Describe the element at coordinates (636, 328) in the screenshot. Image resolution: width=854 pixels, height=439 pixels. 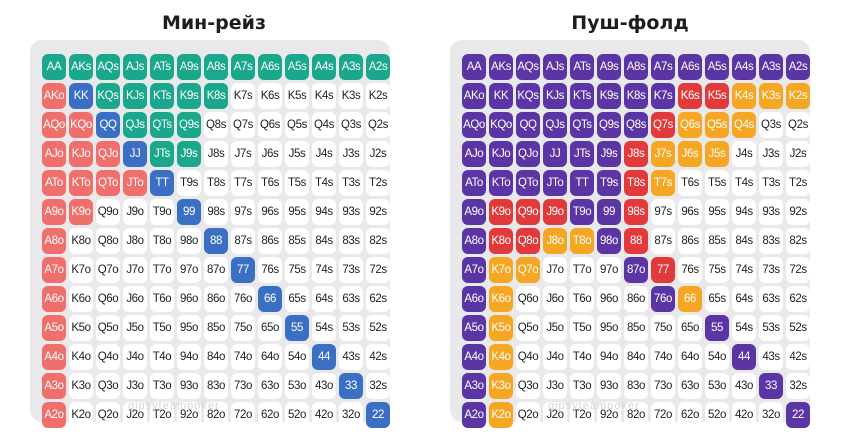
I see `hand-cell-85o: 85o` at that location.